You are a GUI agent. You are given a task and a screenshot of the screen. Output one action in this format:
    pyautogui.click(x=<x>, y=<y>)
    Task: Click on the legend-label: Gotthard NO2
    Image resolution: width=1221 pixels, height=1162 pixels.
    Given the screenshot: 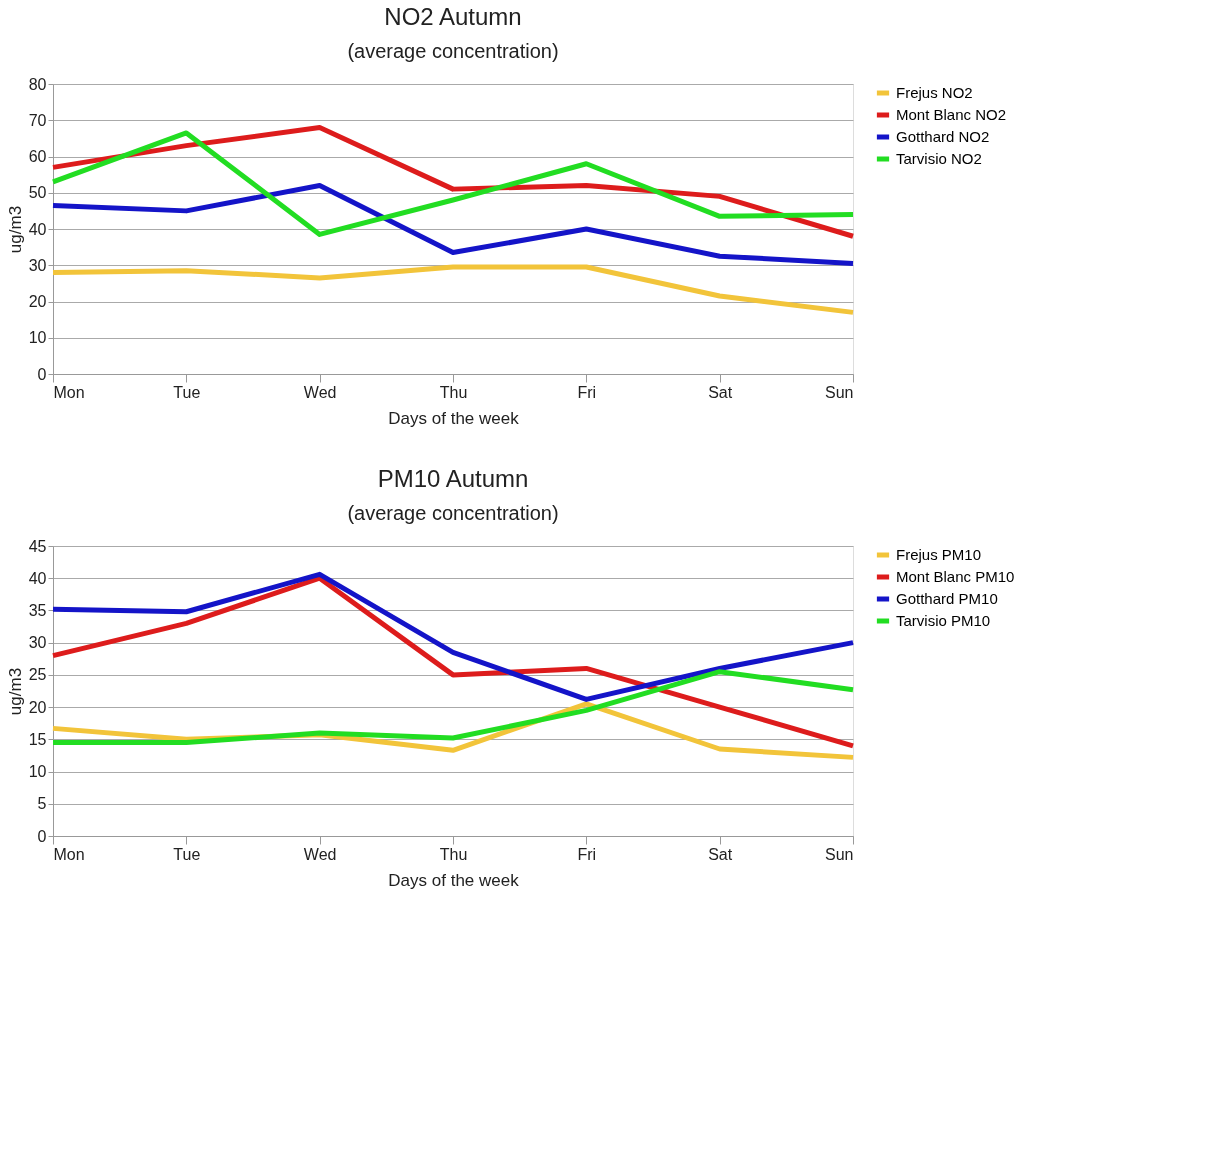 What is the action you would take?
    pyautogui.click(x=943, y=136)
    